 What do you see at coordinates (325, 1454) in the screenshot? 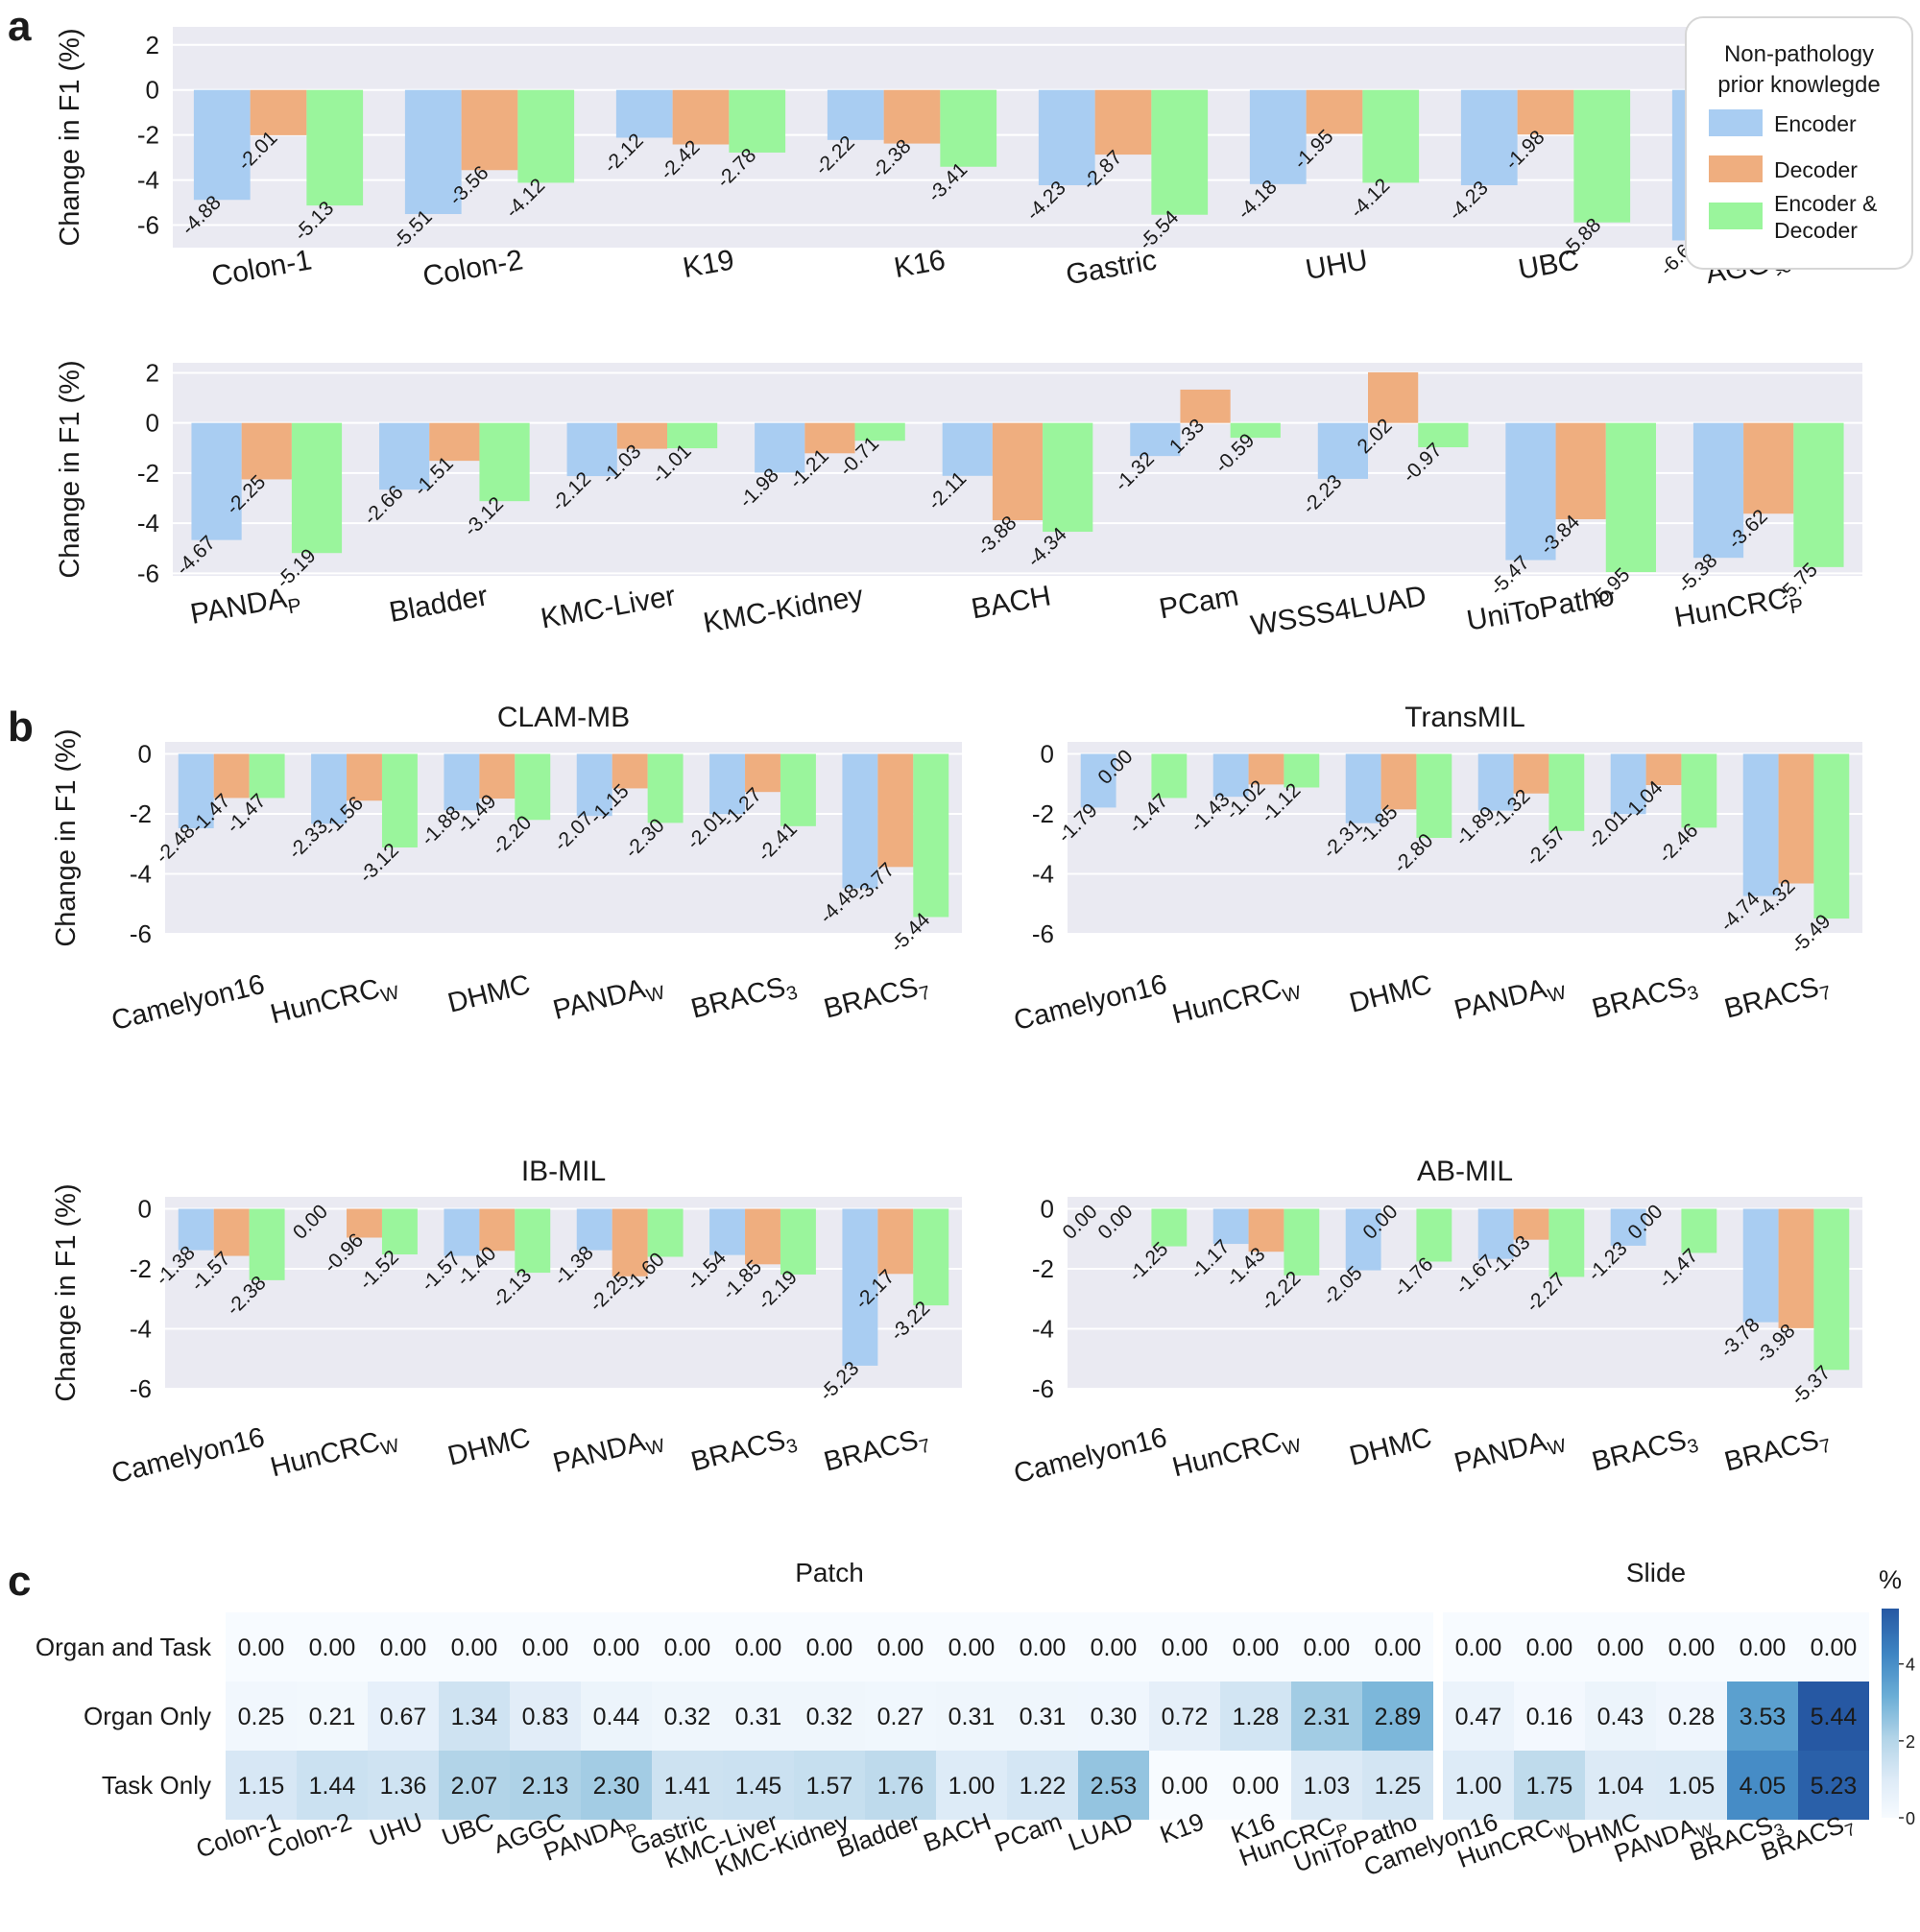
I see `category-label-main: HunCRC` at bounding box center [325, 1454].